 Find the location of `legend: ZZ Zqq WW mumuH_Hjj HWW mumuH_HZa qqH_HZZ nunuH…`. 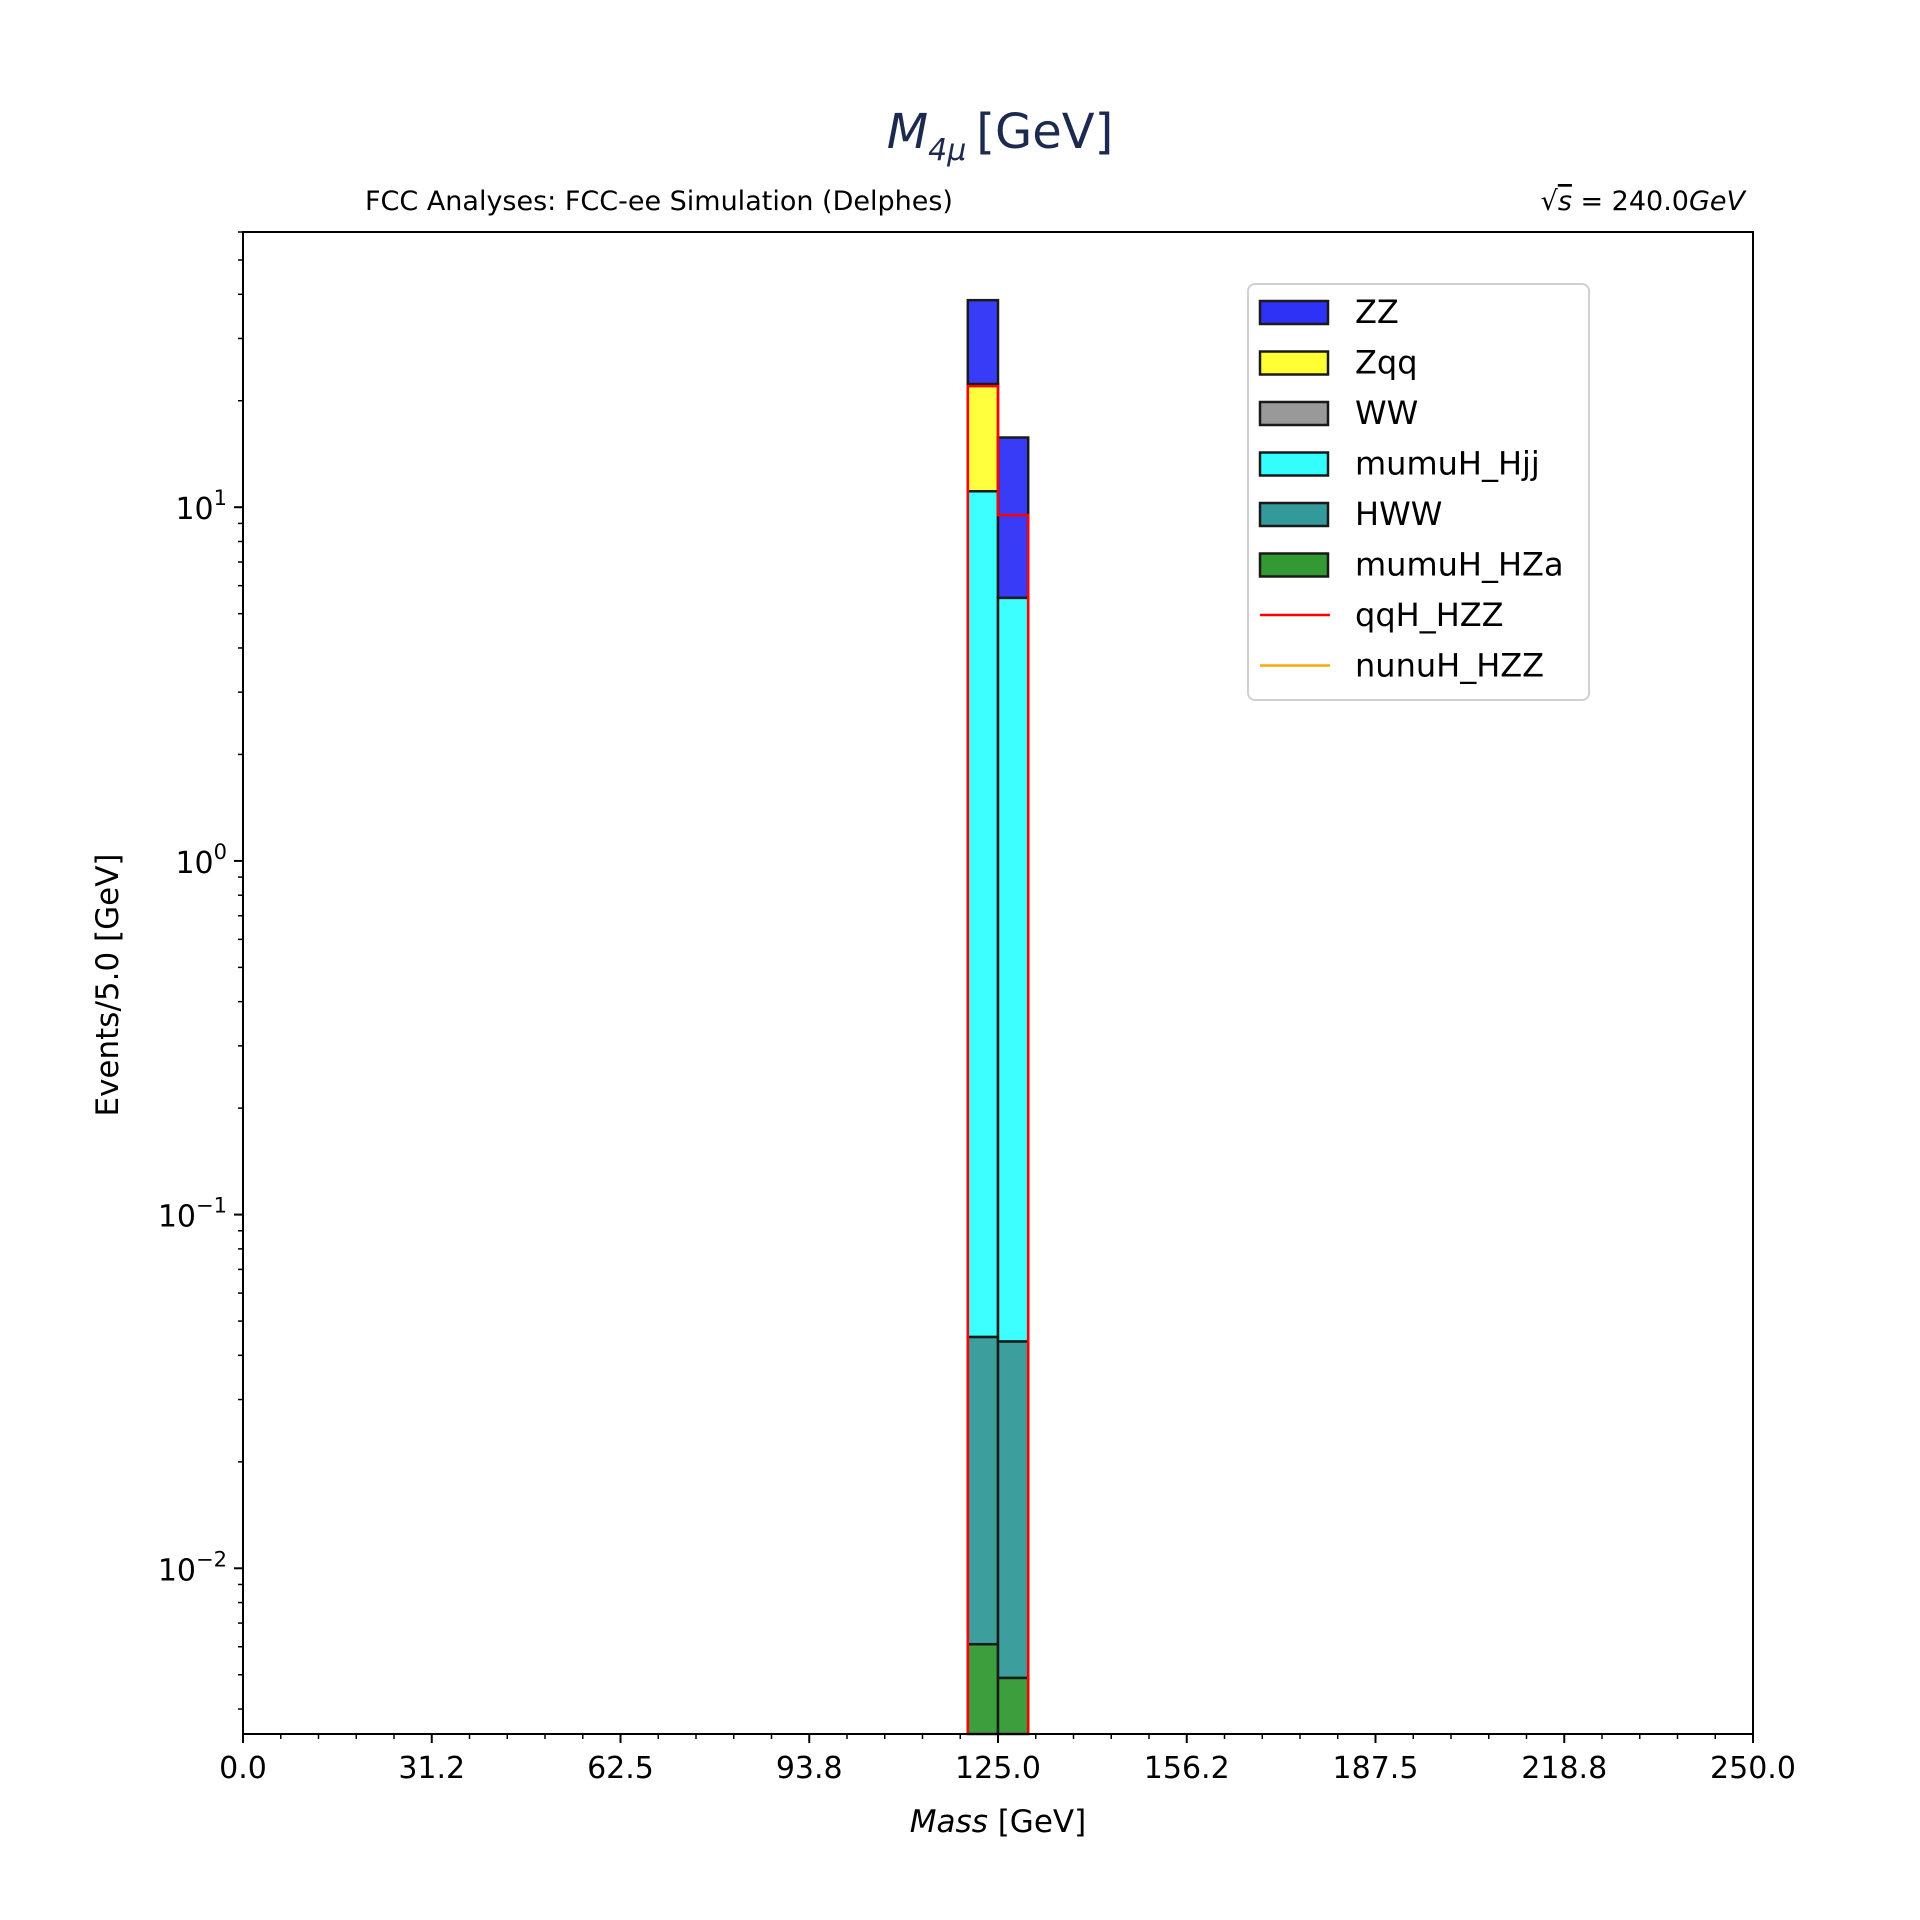

legend: ZZ Zqq WW mumuH_Hjj HWW mumuH_HZa qqH_HZZ nunuH… is located at coordinates (1418, 492).